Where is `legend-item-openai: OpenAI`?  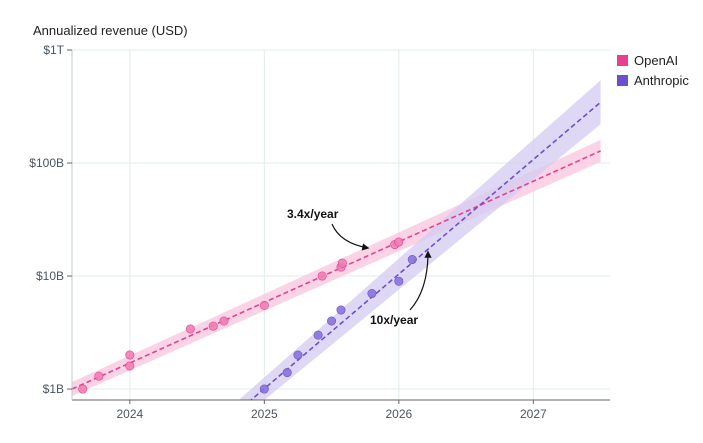
legend-item-openai: OpenAI is located at coordinates (653, 60).